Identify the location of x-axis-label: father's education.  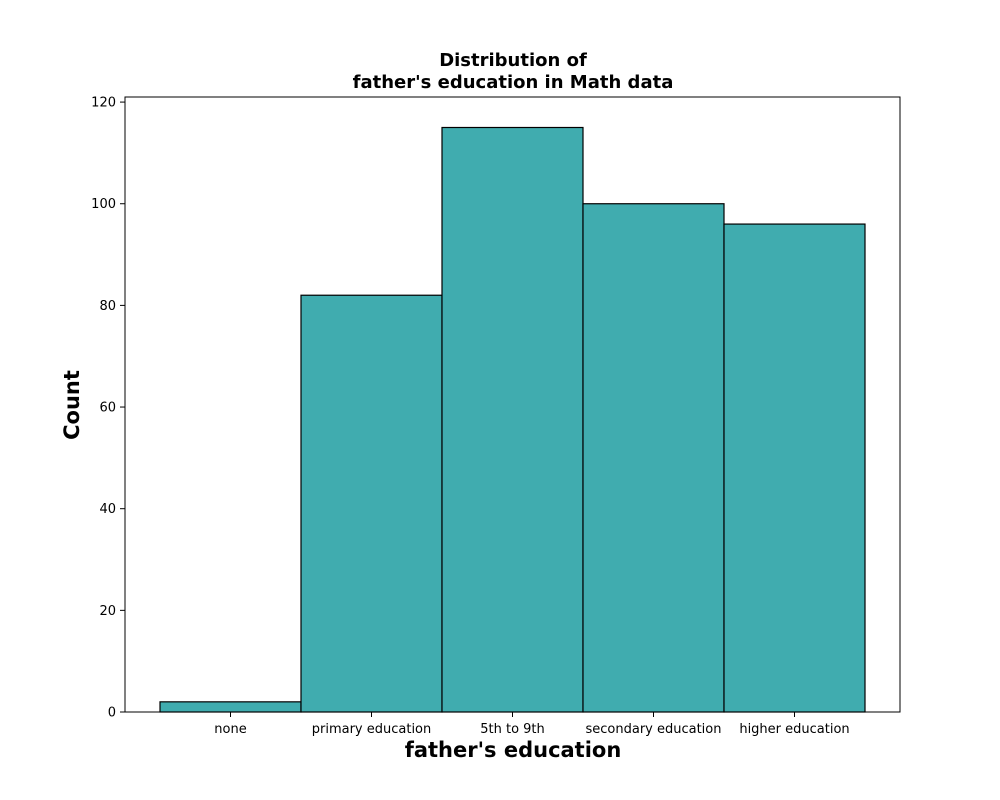
(513, 750).